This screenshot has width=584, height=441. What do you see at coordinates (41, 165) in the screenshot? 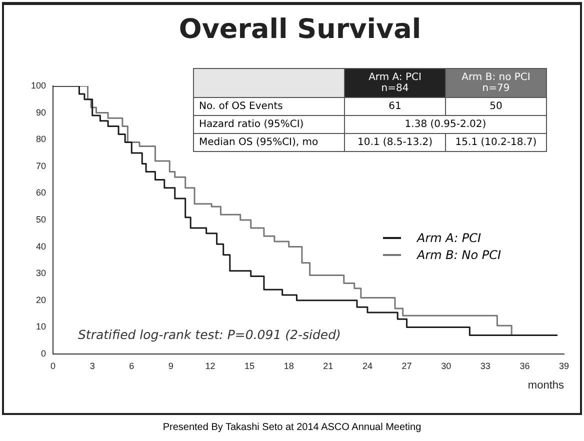
I see `y-tick-label: 70` at bounding box center [41, 165].